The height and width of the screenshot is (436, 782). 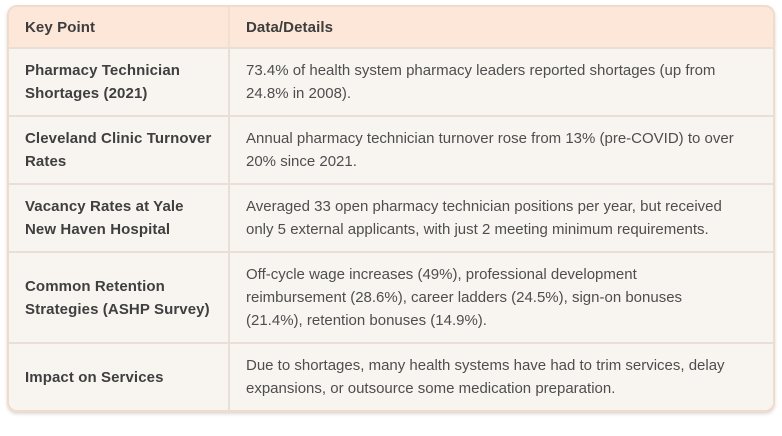 I want to click on key-point-cell: Pharmacy Technician Shortages (2021), so click(x=118, y=81).